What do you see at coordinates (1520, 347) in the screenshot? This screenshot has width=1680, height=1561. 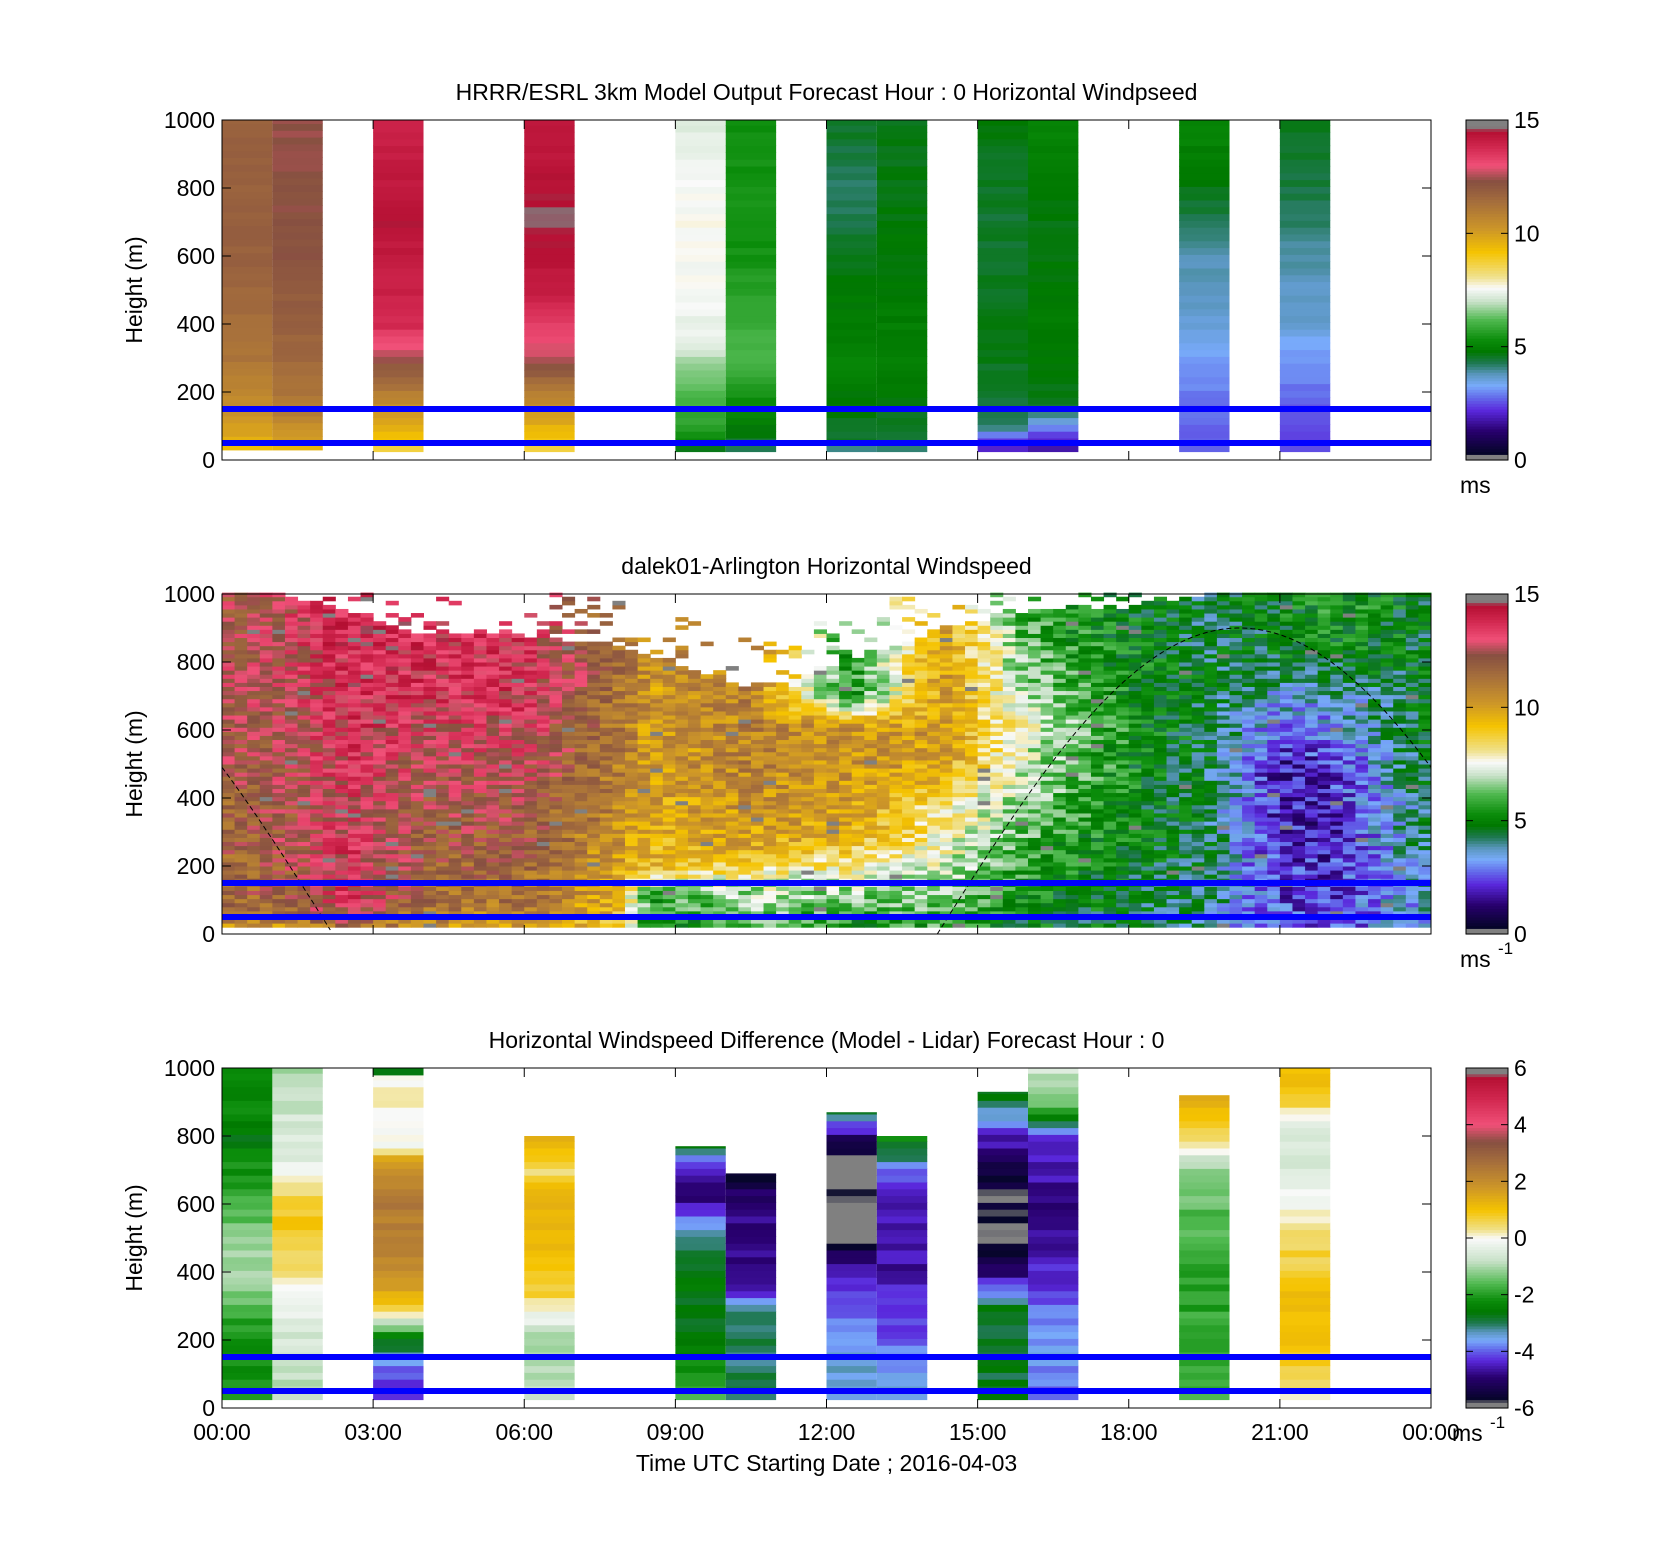 I see `colorbar-tick-label: 5` at bounding box center [1520, 347].